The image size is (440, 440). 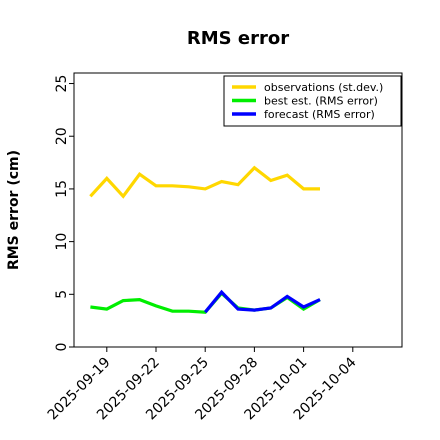 What do you see at coordinates (321, 101) in the screenshot?
I see `legend-label: best est. (RMS error)` at bounding box center [321, 101].